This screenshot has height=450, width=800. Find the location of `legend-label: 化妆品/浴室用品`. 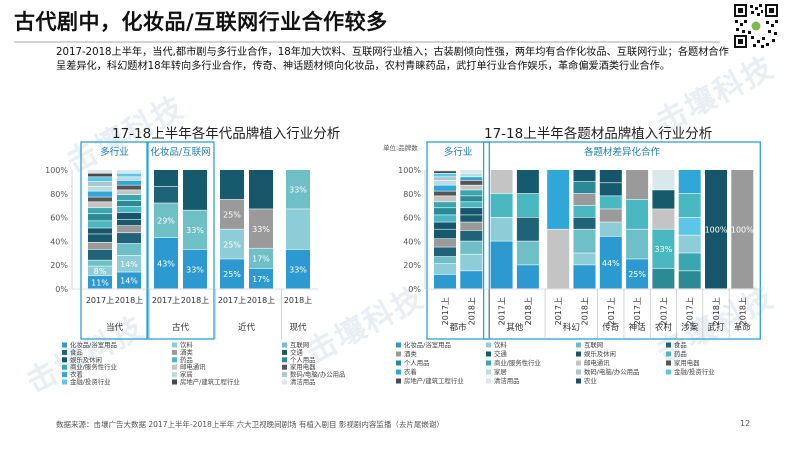

legend-label: 化妆品/浴室用品 is located at coordinates (93, 344).